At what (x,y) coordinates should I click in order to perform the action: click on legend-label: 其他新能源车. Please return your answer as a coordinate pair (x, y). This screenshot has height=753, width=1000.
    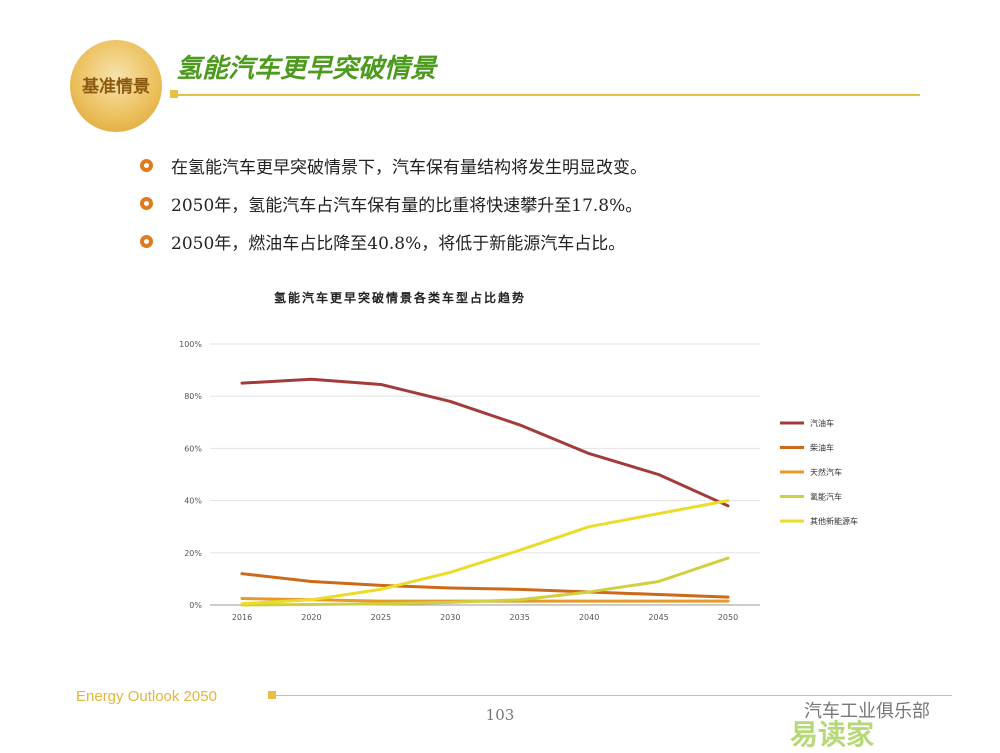
    Looking at the image, I should click on (834, 521).